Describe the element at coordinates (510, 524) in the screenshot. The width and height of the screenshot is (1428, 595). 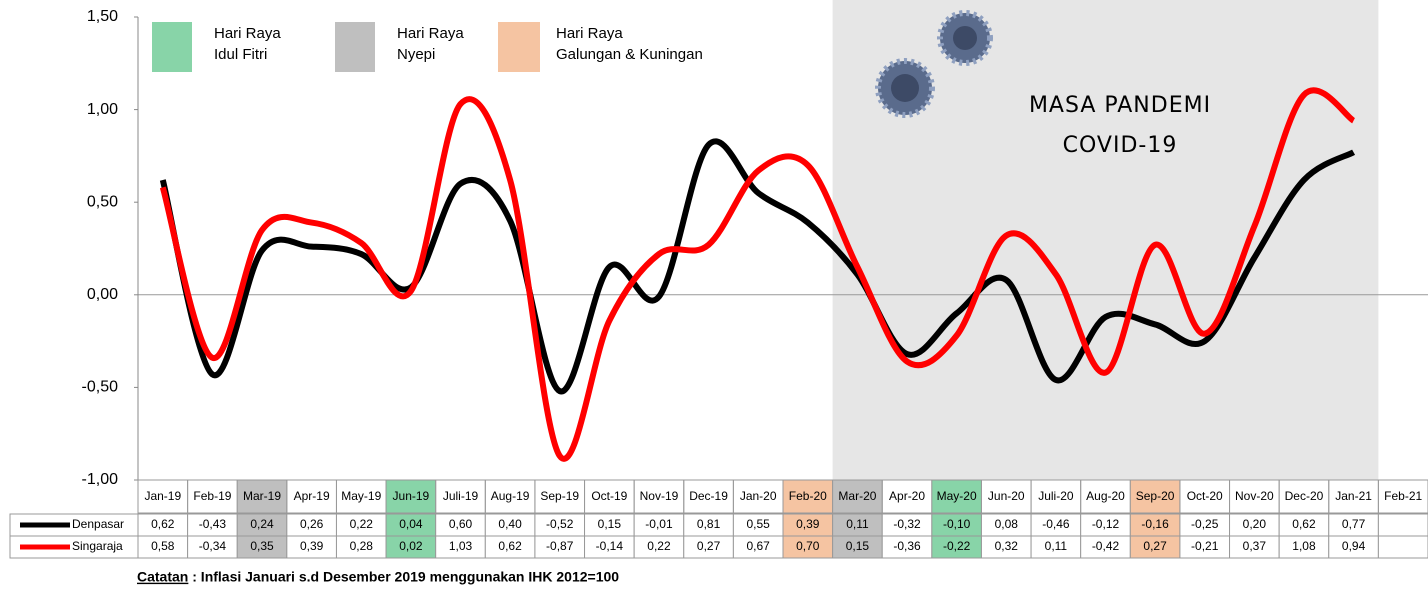
I see `data-label: 0,40` at that location.